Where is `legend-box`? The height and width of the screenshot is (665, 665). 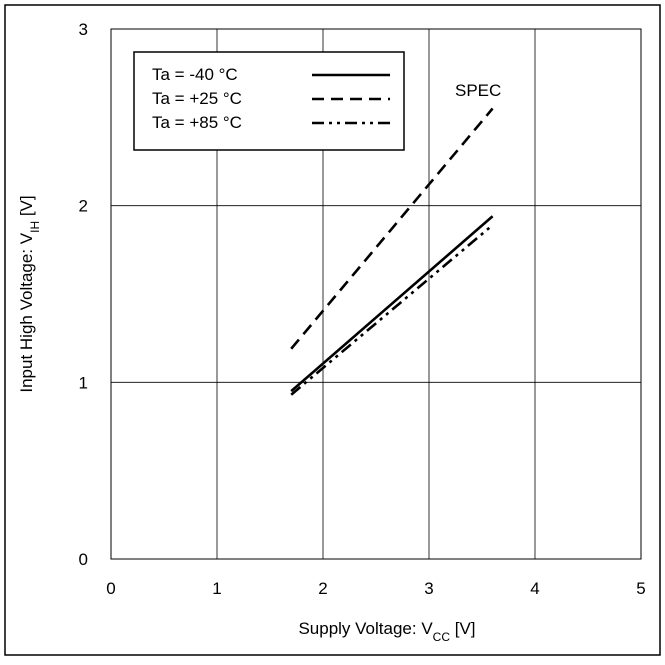
legend-box is located at coordinates (269, 101).